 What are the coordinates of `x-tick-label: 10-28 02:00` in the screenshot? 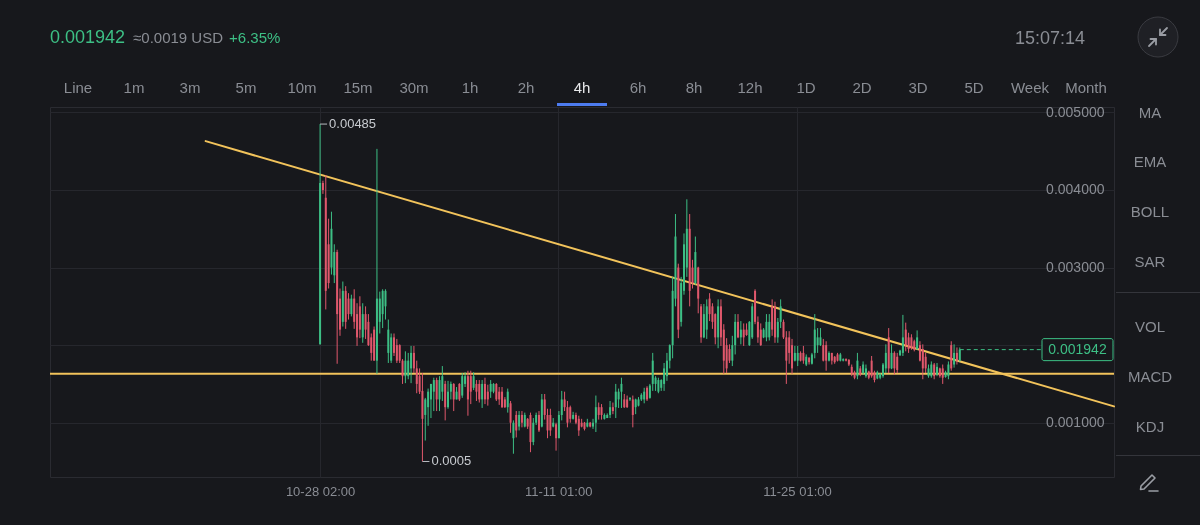 It's located at (320, 491).